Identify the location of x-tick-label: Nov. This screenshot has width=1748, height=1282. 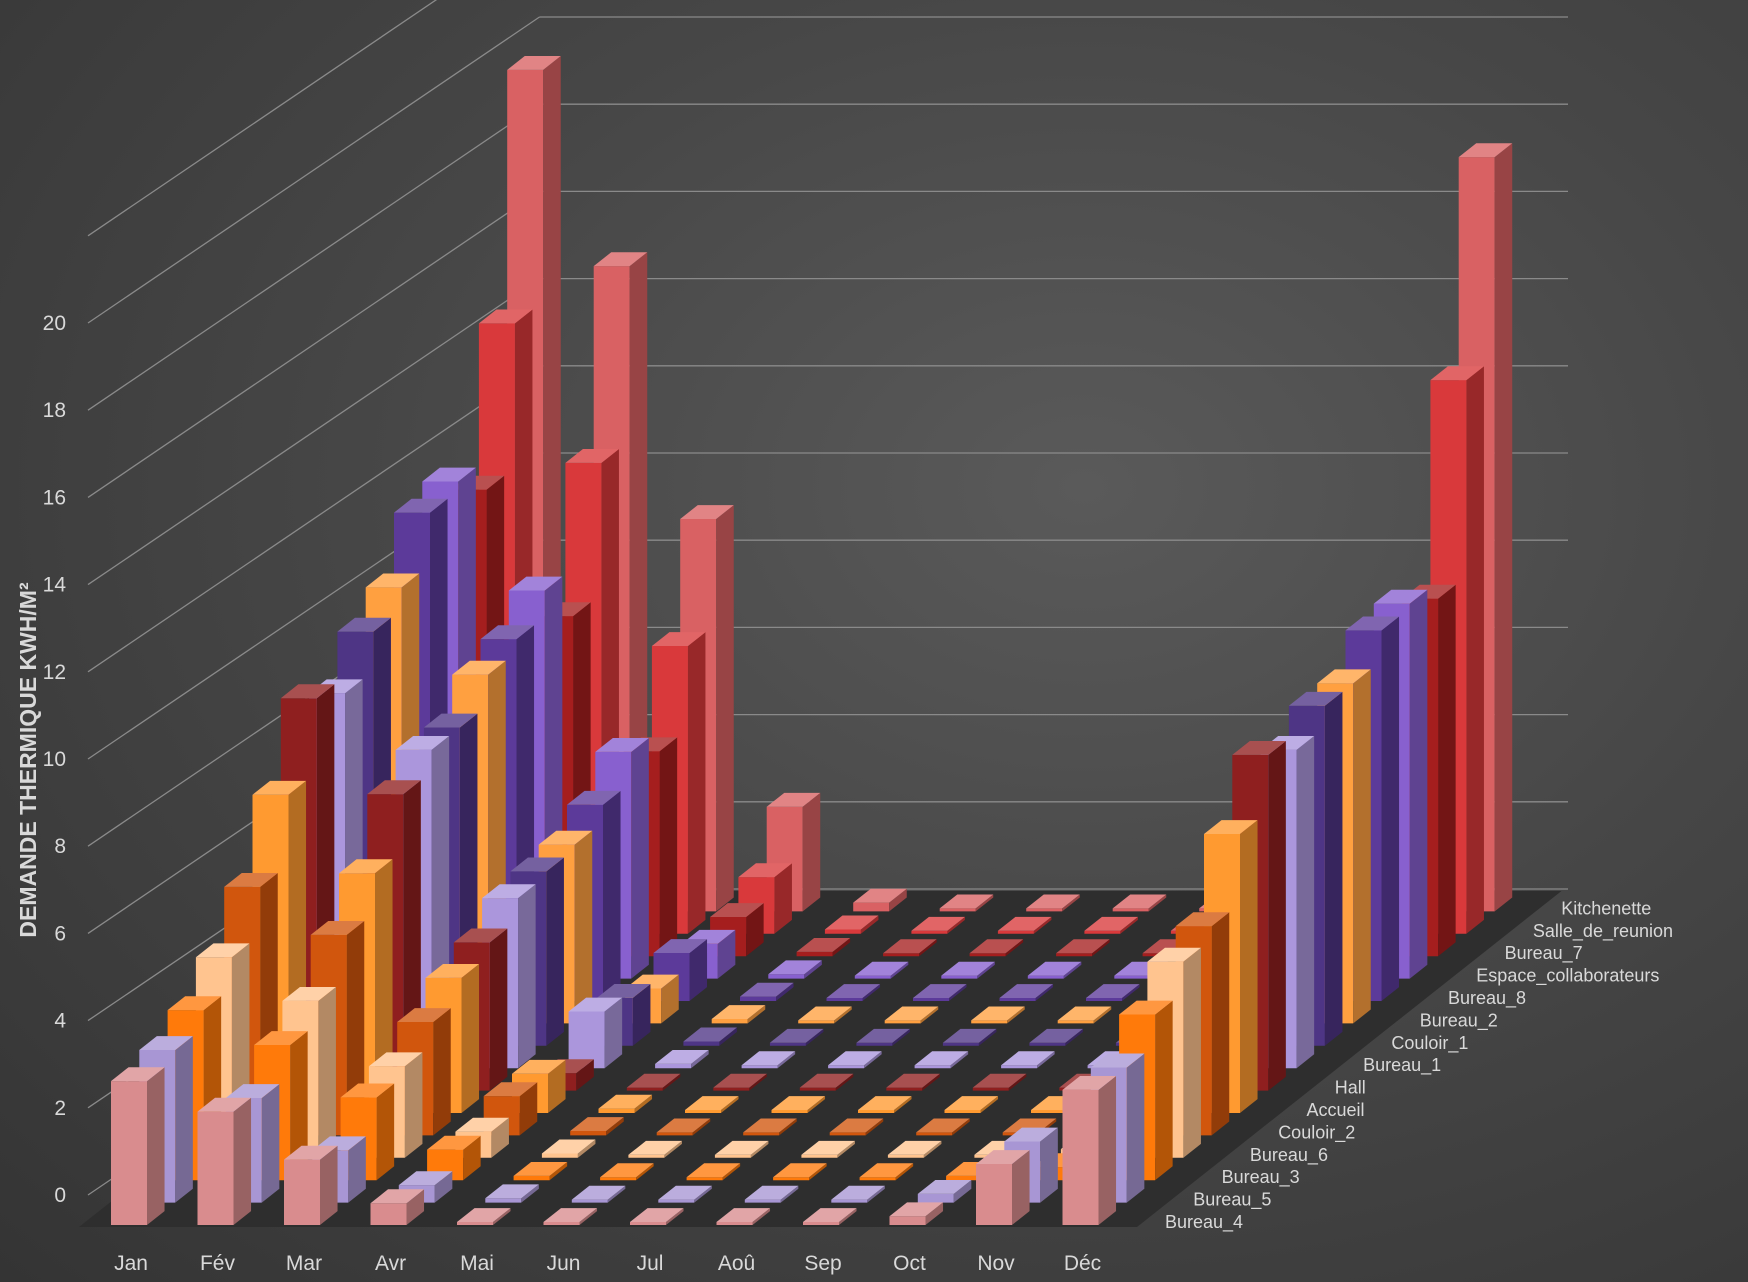
(996, 1263).